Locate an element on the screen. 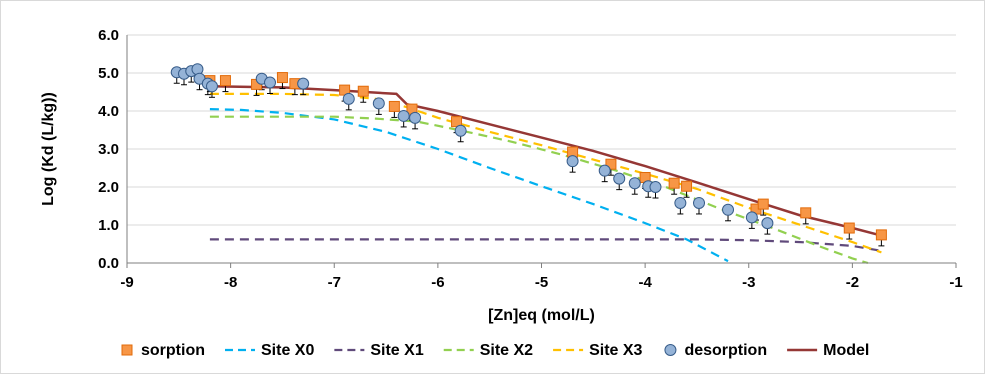  y-tick-label: 6.0 is located at coordinates (108, 35).